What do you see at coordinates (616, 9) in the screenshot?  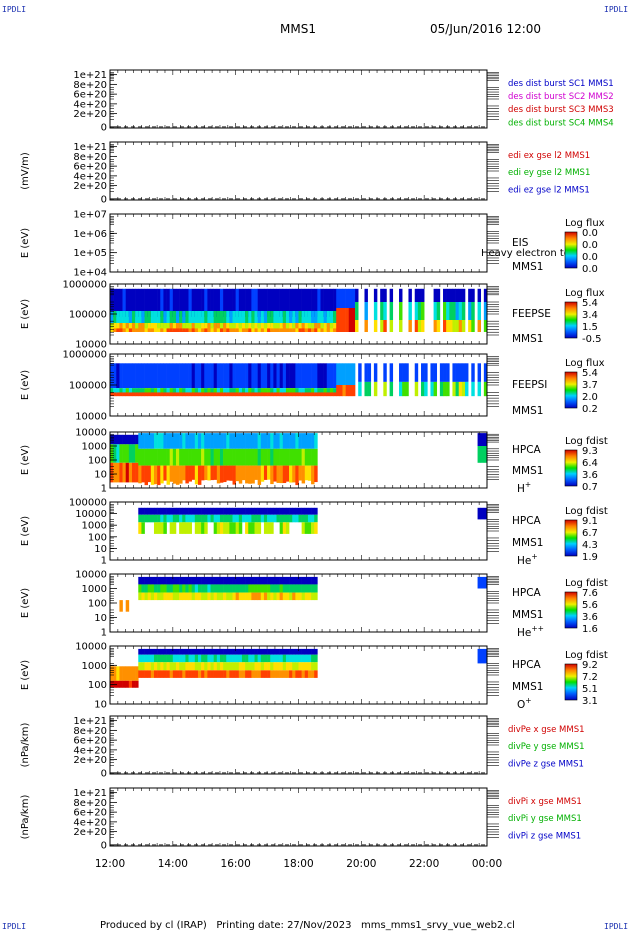 I see `corner-mark-top-right: IPDLI` at bounding box center [616, 9].